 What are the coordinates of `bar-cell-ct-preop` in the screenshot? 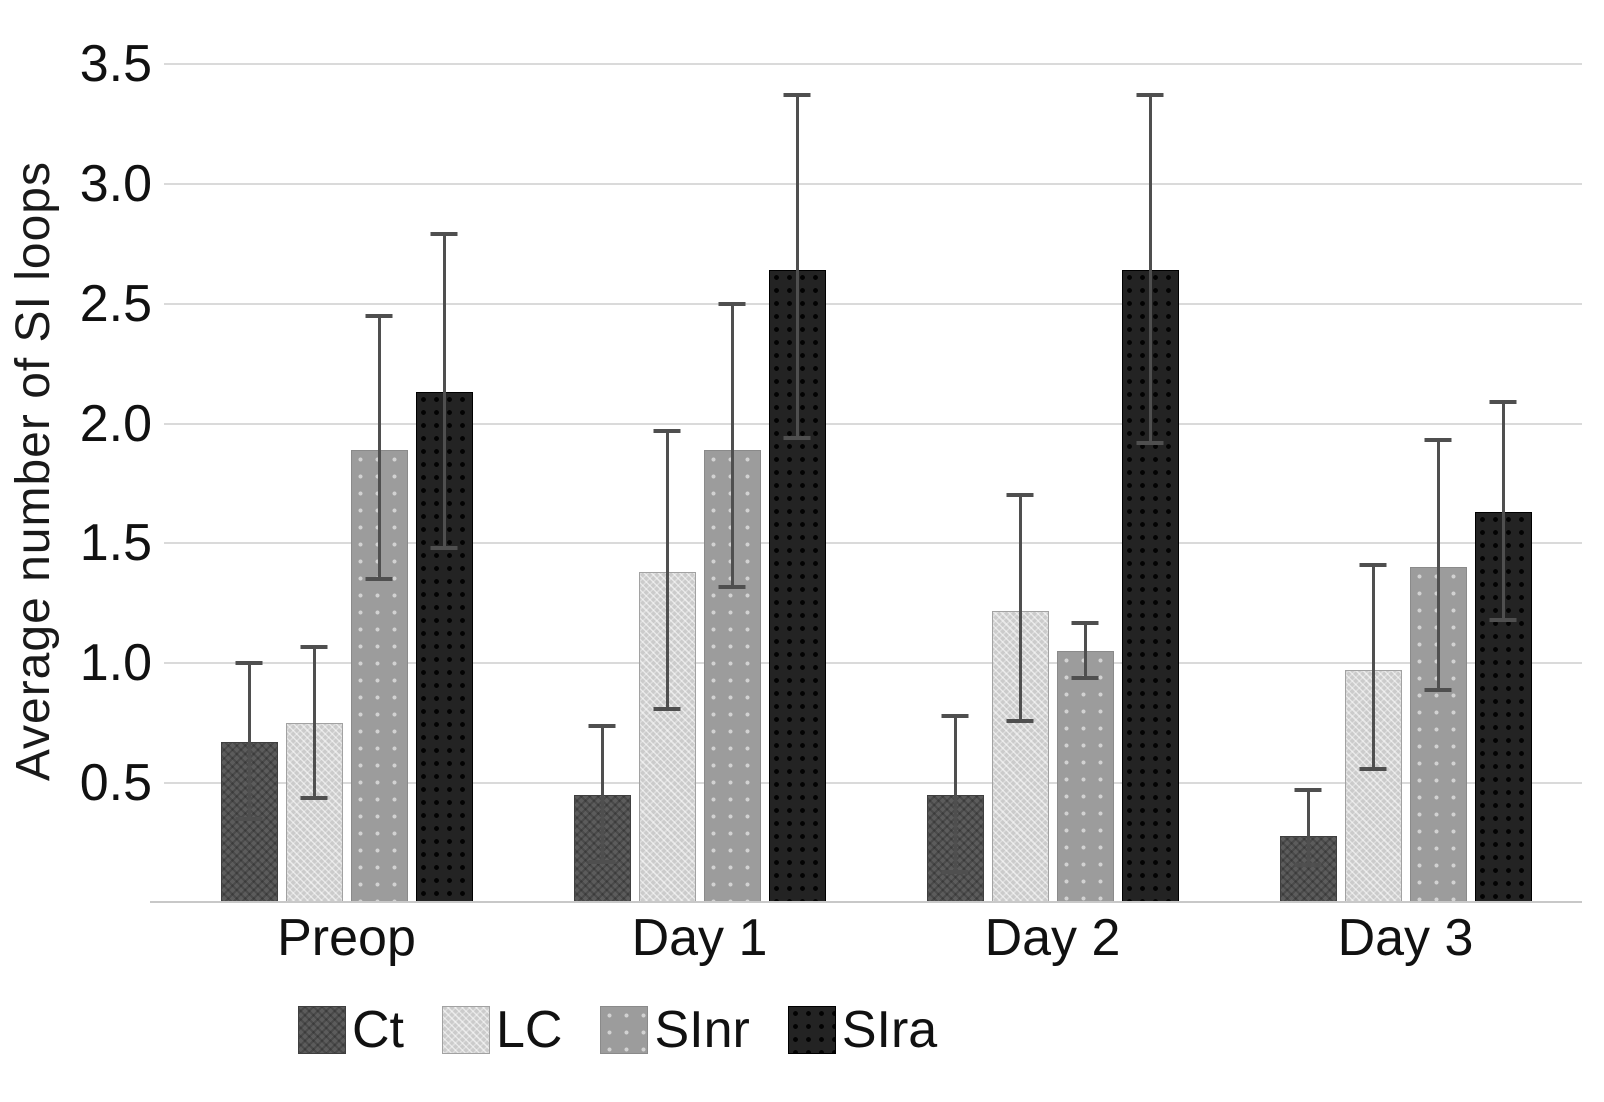 It's located at (249, 471).